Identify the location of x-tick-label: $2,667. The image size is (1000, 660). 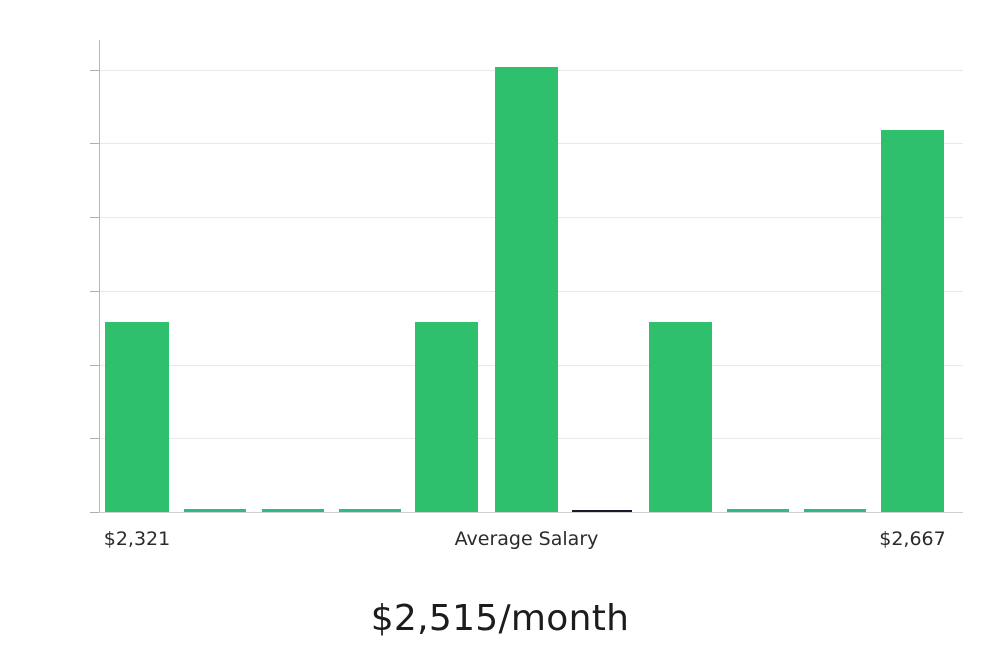
(912, 539).